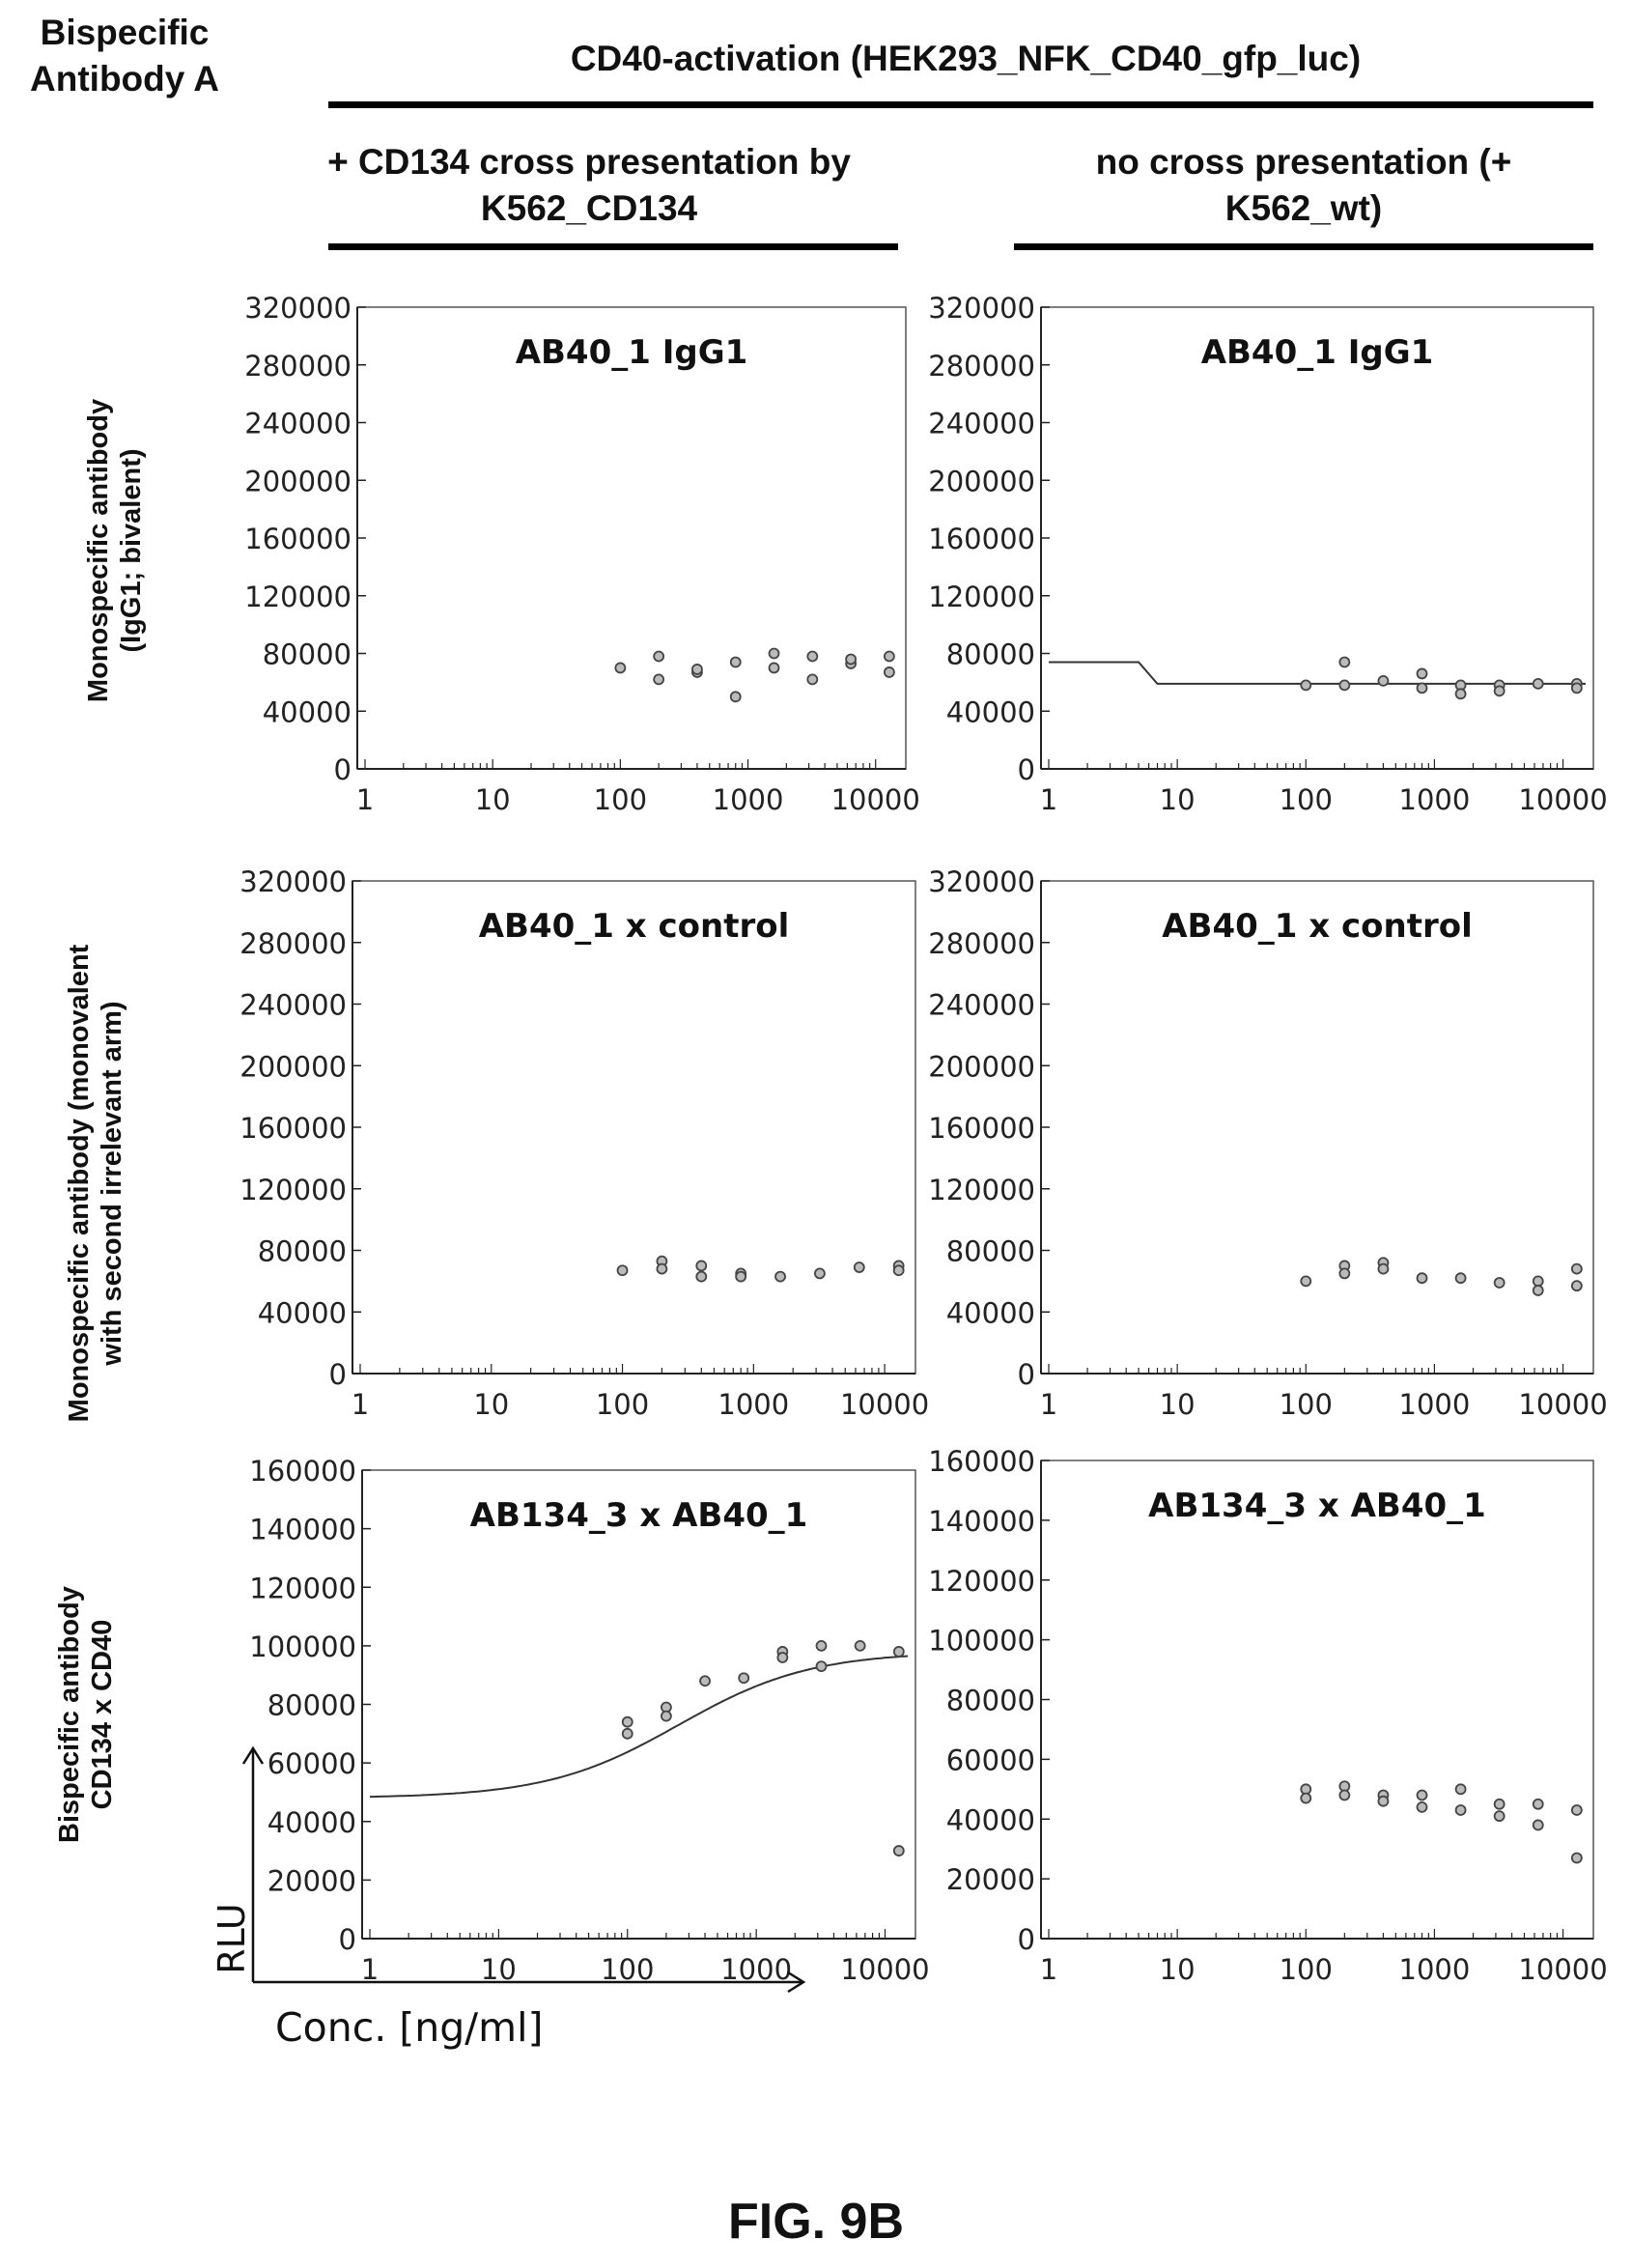  What do you see at coordinates (639, 1515) in the screenshot?
I see `chart-title: AB134_3 x AB40_1` at bounding box center [639, 1515].